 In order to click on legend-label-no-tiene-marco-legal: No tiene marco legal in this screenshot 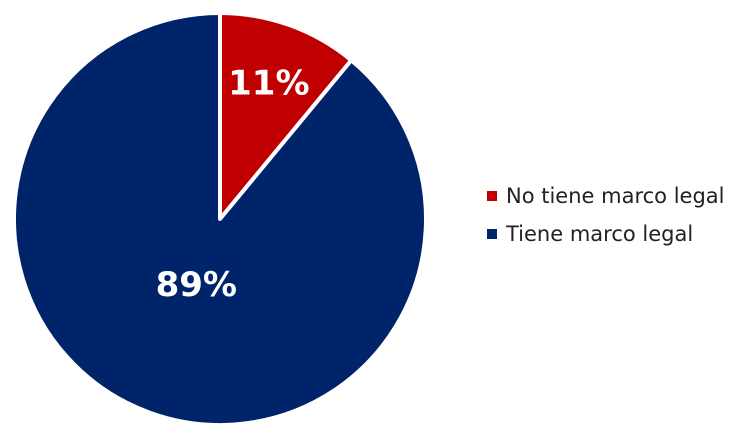, I will do `click(615, 196)`.